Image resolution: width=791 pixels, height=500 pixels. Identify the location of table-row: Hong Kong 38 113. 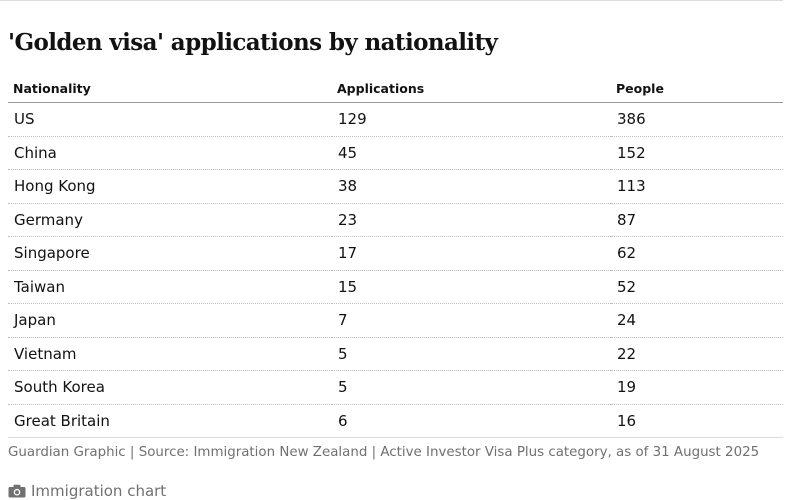
(395, 186).